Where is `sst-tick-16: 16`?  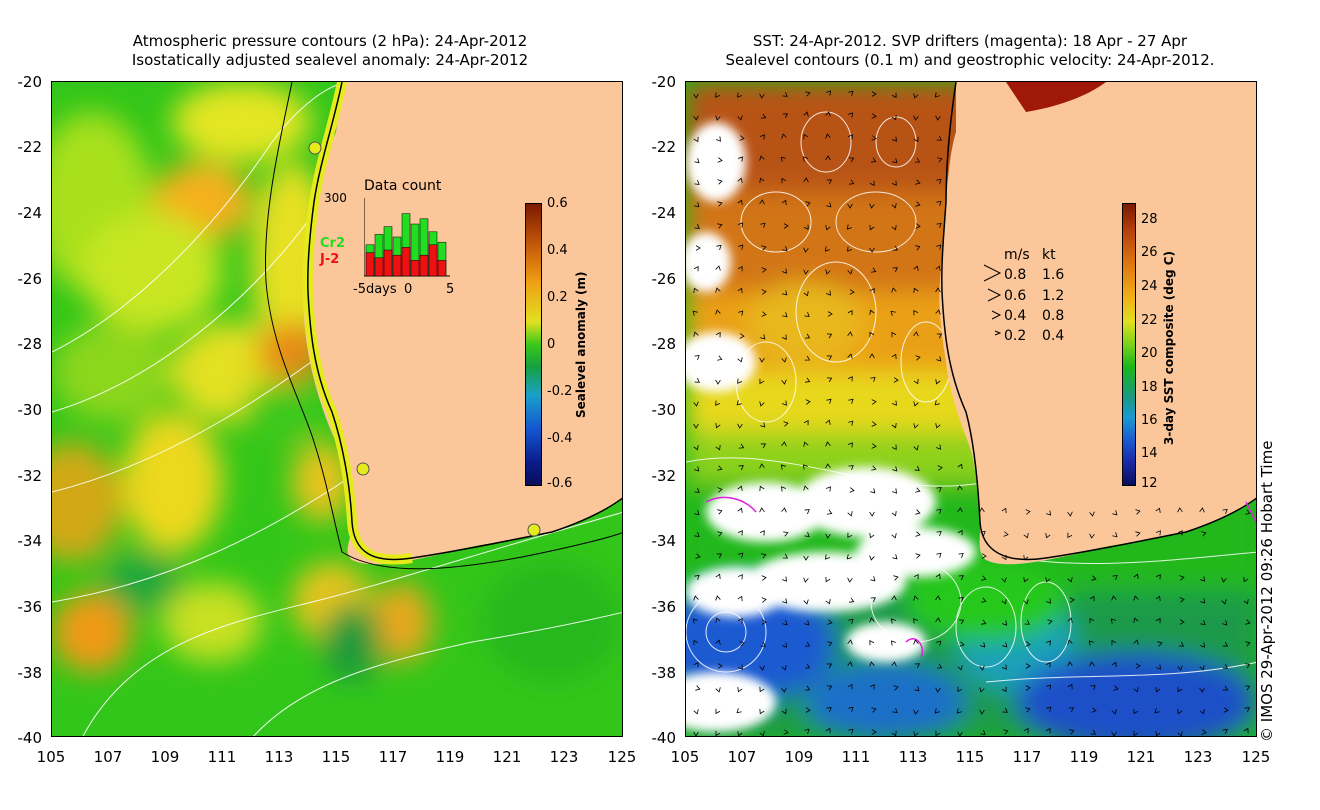 sst-tick-16: 16 is located at coordinates (1149, 420).